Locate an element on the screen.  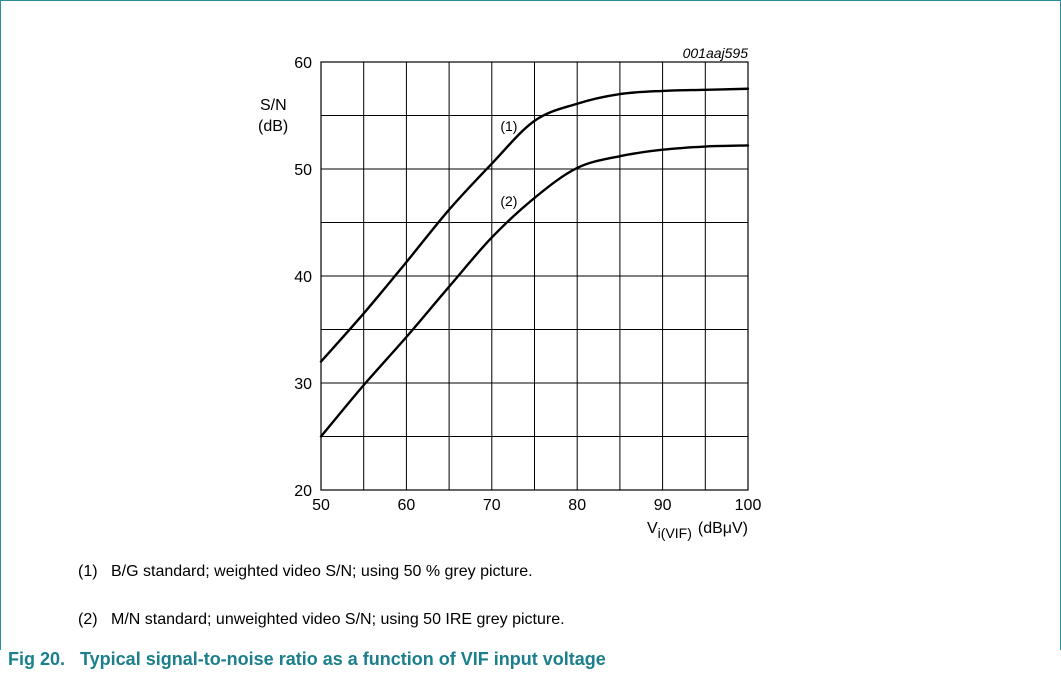
frame-left-border is located at coordinates (0, 325).